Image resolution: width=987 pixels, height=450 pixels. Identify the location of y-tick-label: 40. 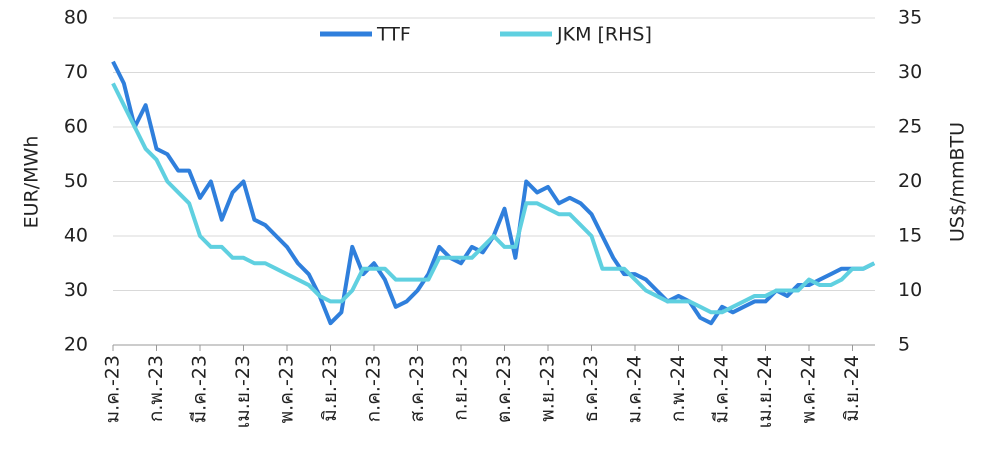
(76, 236).